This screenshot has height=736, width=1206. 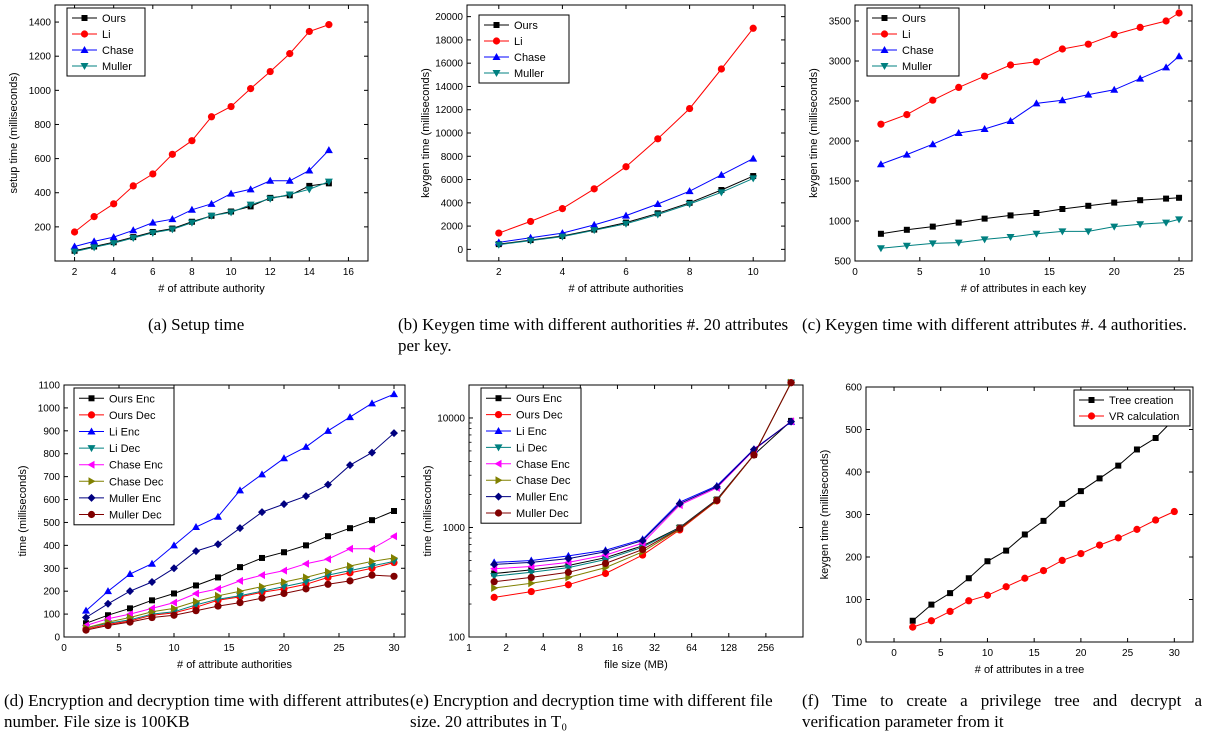 What do you see at coordinates (842, 262) in the screenshot?
I see `y-tick-label: 500` at bounding box center [842, 262].